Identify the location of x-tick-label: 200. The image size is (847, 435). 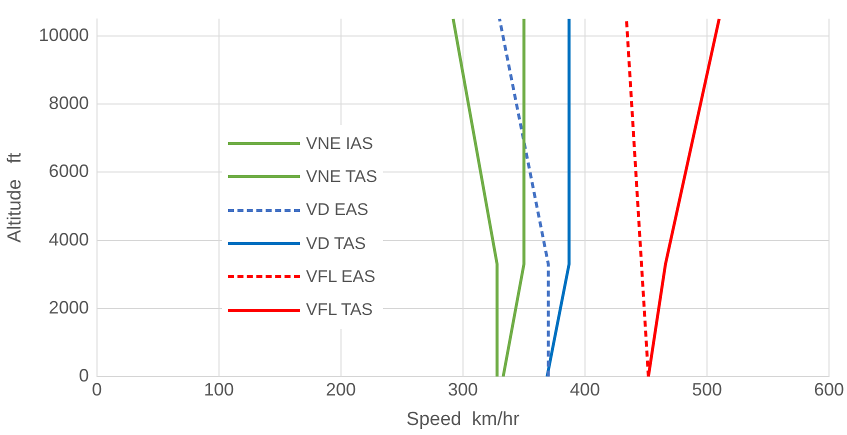
(341, 389).